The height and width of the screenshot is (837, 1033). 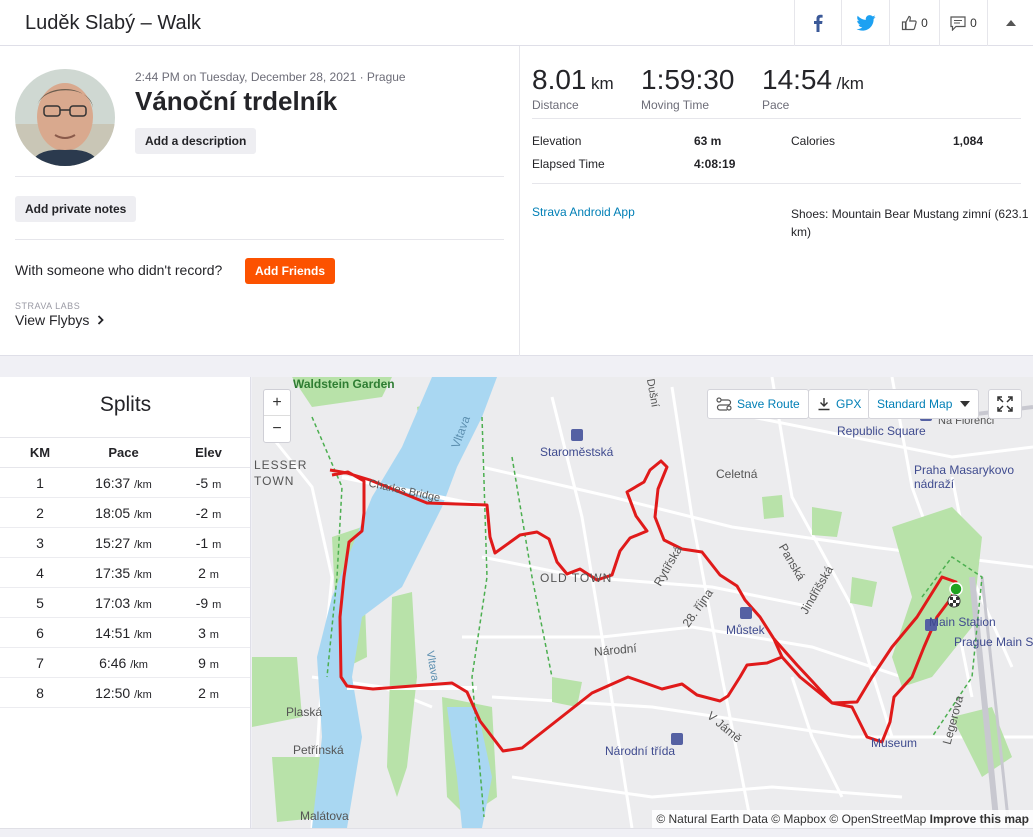 I want to click on pace-header: Pace, so click(x=123, y=452).